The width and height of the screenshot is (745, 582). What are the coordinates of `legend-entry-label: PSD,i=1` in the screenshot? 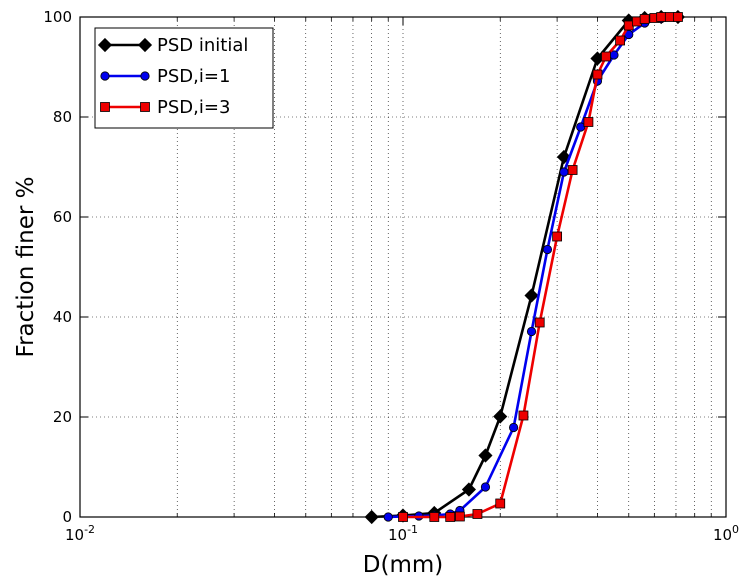 It's located at (193, 76).